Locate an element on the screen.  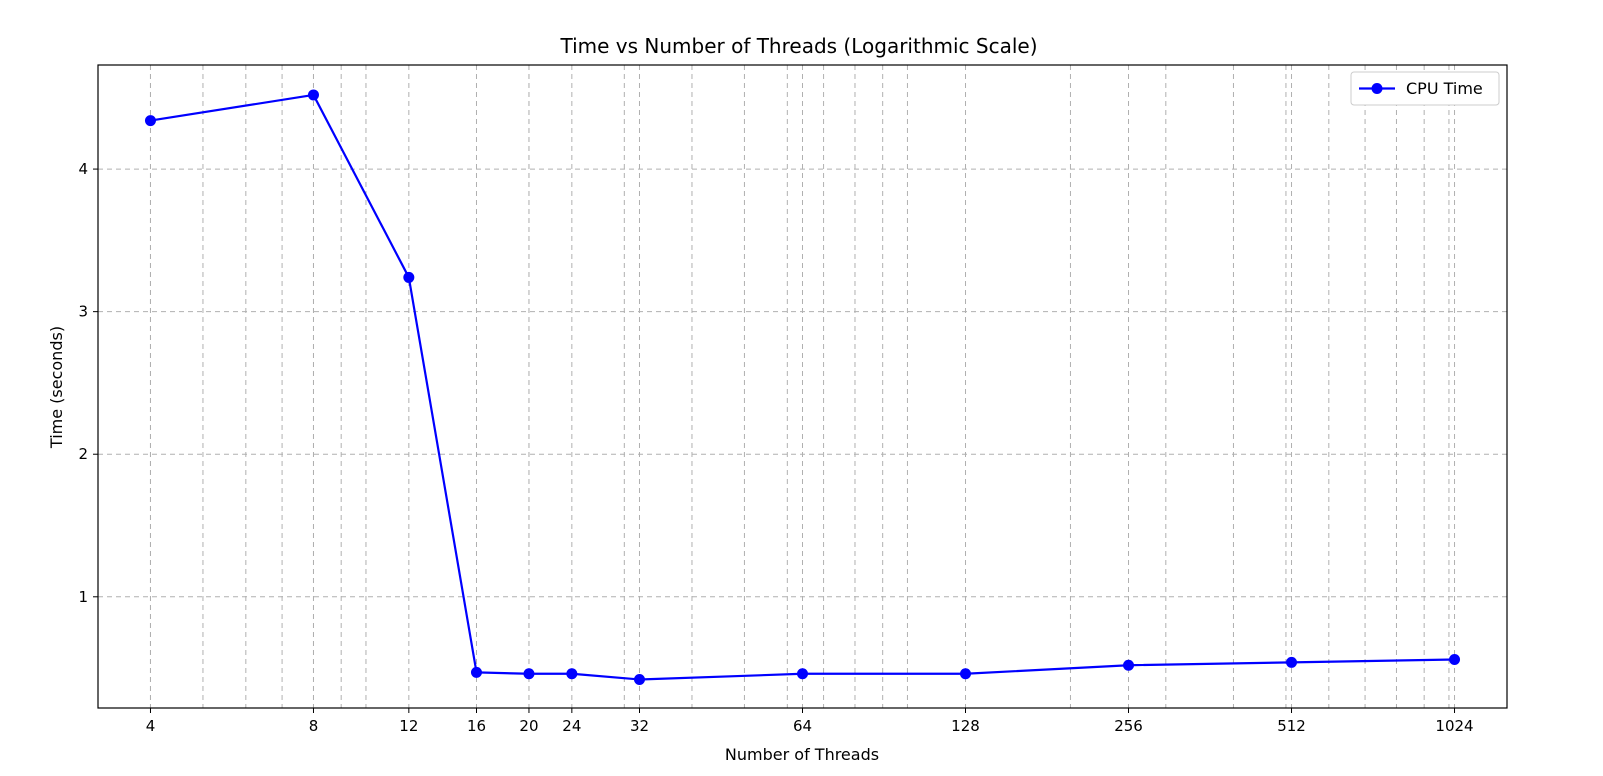
y-tick-label: 3 is located at coordinates (83, 312).